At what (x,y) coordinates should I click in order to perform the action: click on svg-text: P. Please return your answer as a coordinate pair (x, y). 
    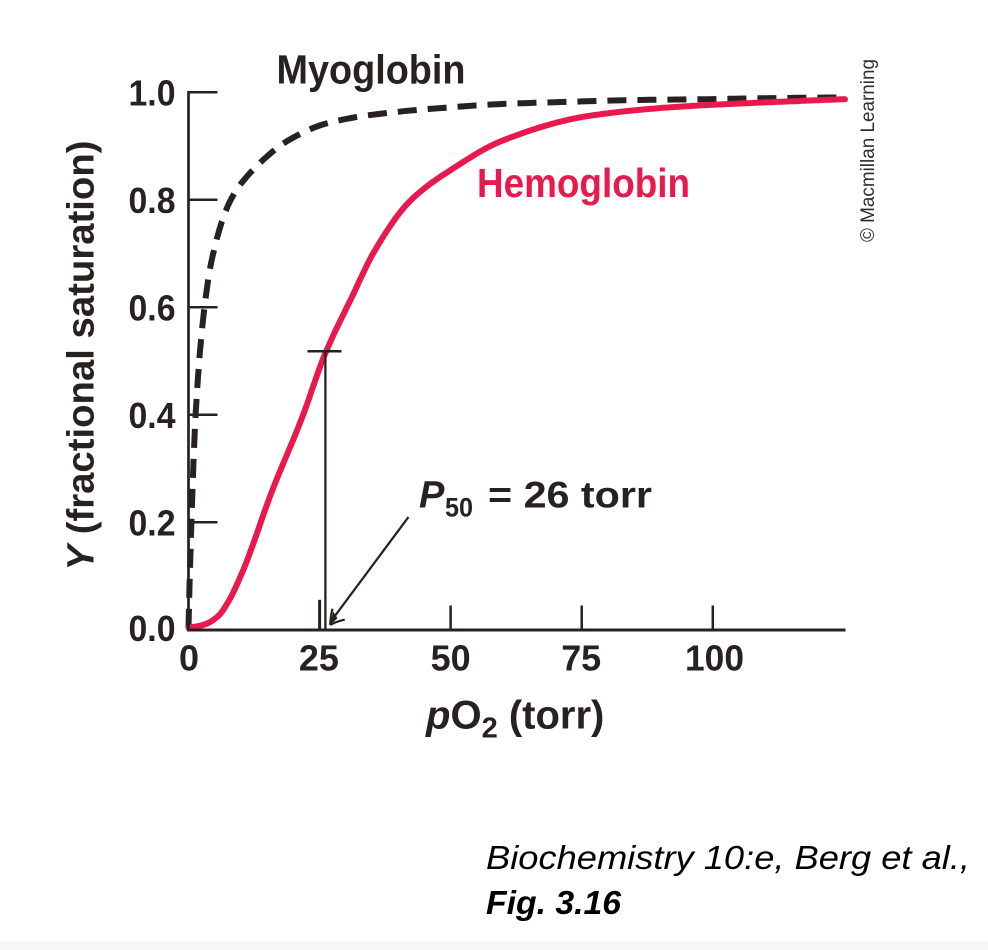
    Looking at the image, I should click on (432, 496).